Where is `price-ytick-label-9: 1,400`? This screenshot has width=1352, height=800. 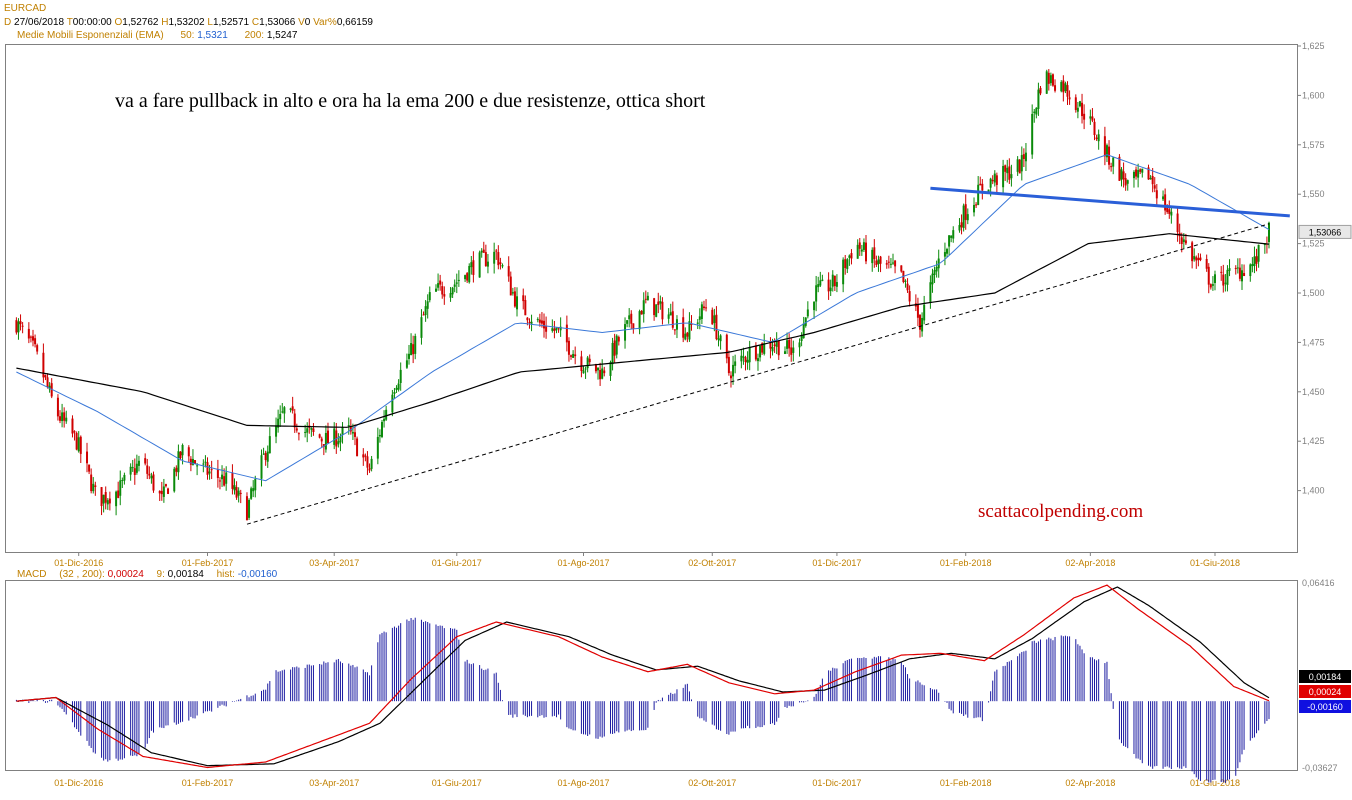
price-ytick-label-9: 1,400 is located at coordinates (1313, 491).